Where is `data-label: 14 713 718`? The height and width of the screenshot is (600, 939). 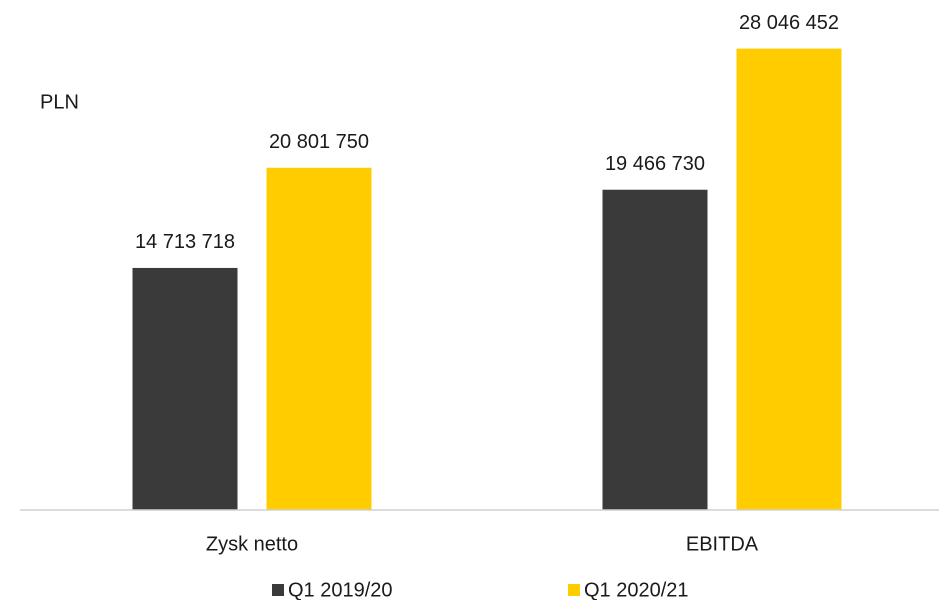 data-label: 14 713 718 is located at coordinates (185, 242).